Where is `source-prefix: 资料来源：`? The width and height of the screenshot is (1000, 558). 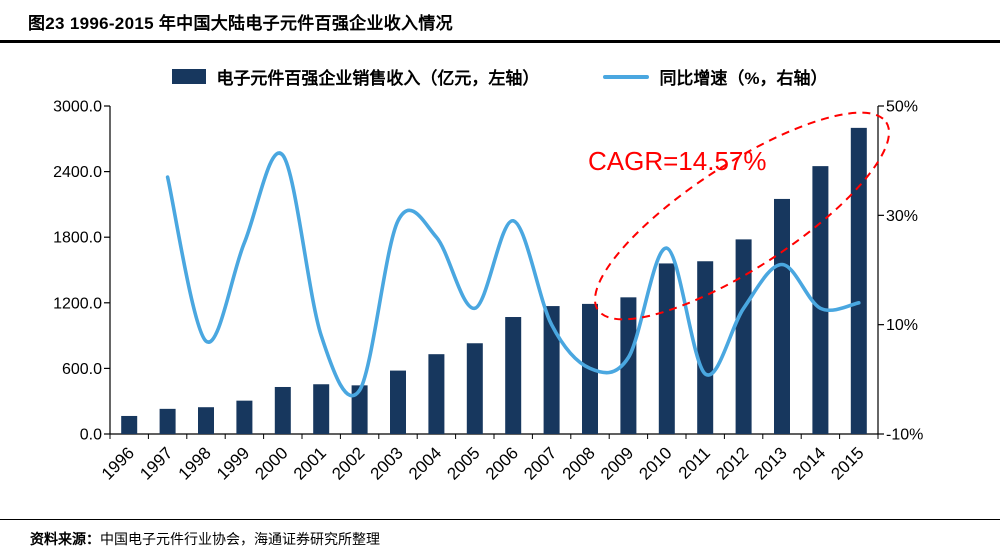
source-prefix: 资料来源： is located at coordinates (65, 539).